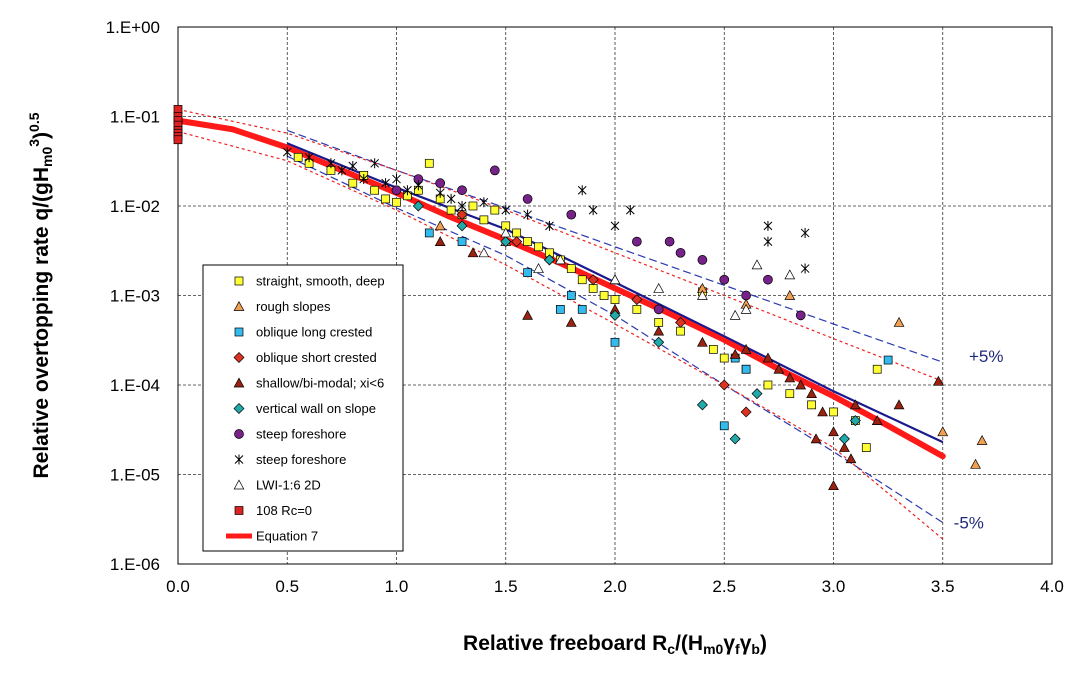 This screenshot has height=690, width=1084. Describe the element at coordinates (309, 281) in the screenshot. I see `legend-entry: straight, smooth, deep` at that location.